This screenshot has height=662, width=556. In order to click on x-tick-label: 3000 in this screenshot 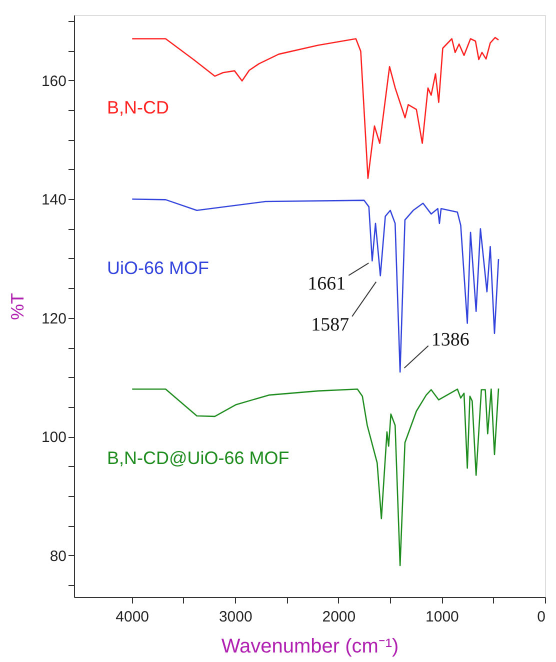, I will do `click(235, 617)`.